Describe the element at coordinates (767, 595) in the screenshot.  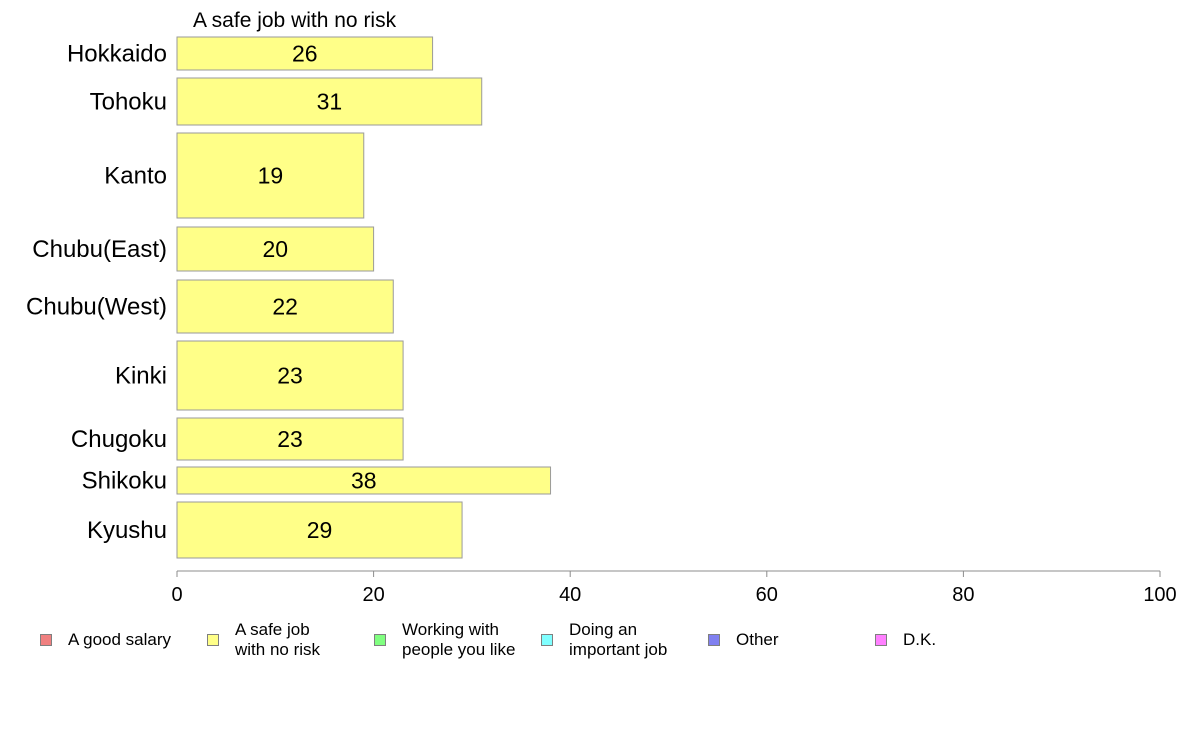
I see `x-tick-label: 60` at that location.